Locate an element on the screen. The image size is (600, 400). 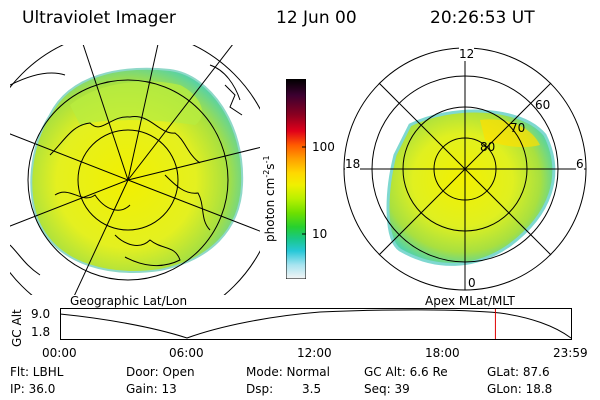
altitude-curve is located at coordinates (316, 324).